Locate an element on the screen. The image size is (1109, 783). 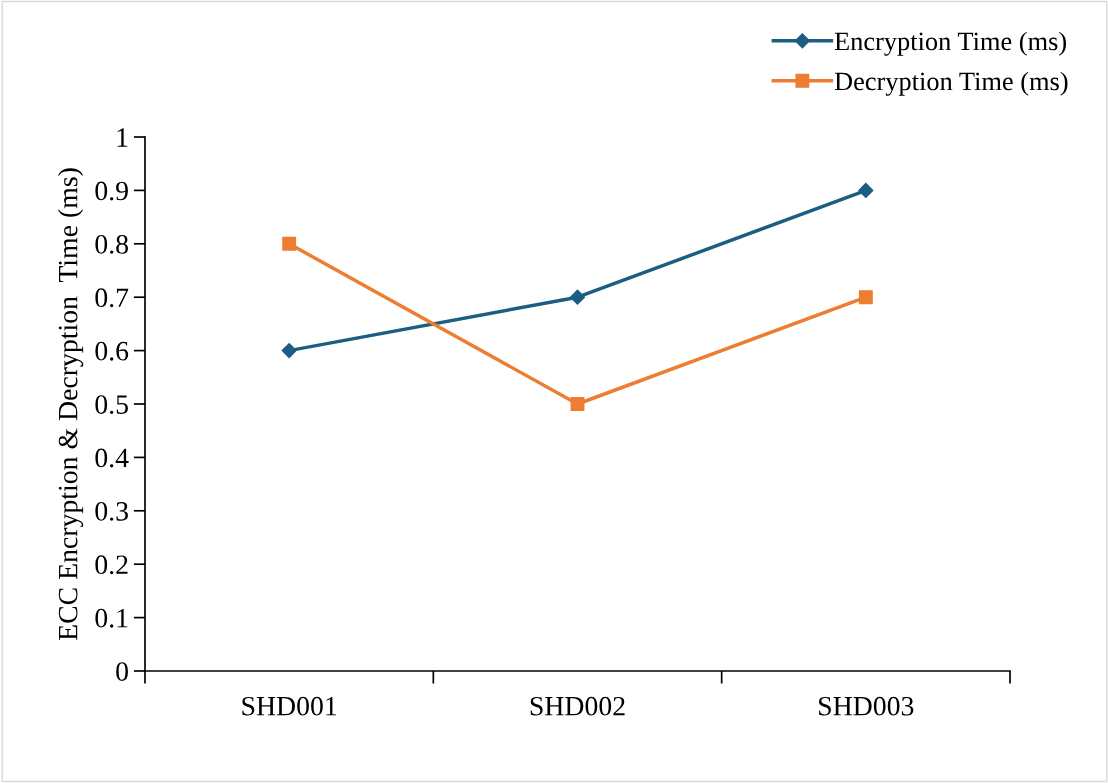
y-tick-label: 0.5 is located at coordinates (111, 405).